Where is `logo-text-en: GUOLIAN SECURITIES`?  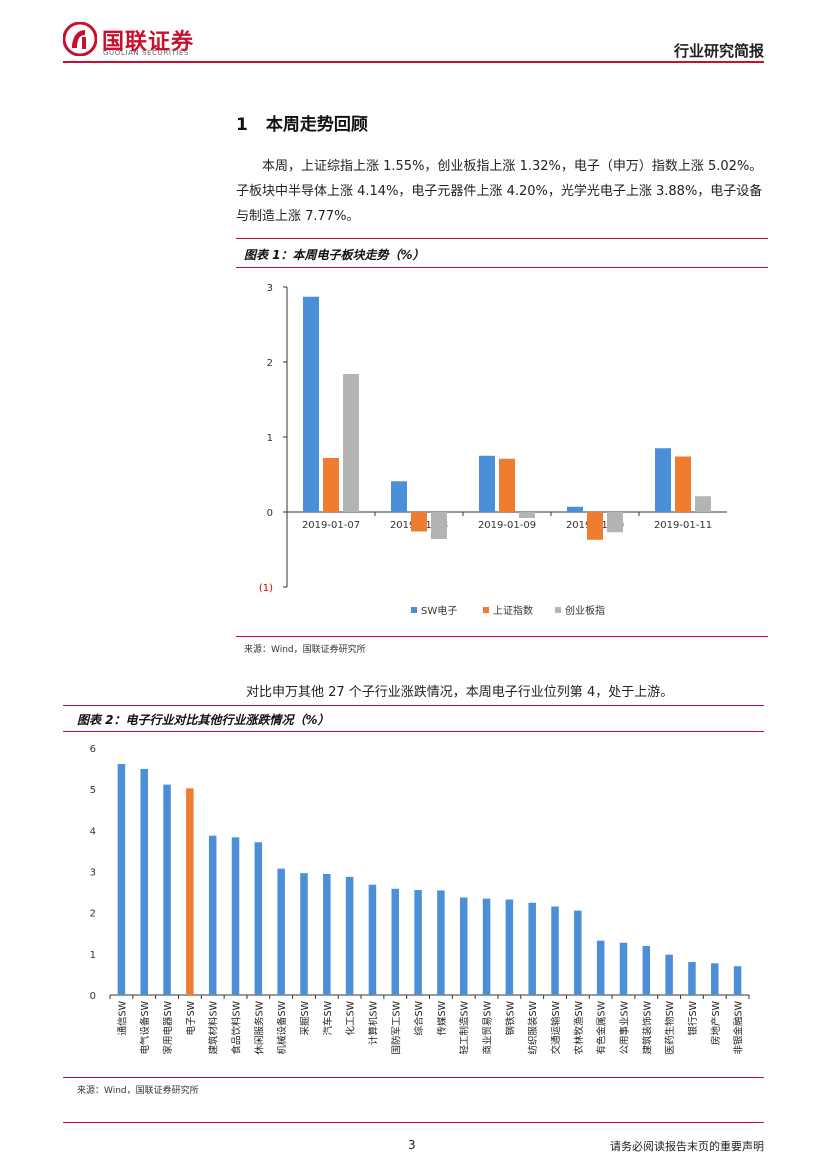 logo-text-en: GUOLIAN SECURITIES is located at coordinates (146, 53).